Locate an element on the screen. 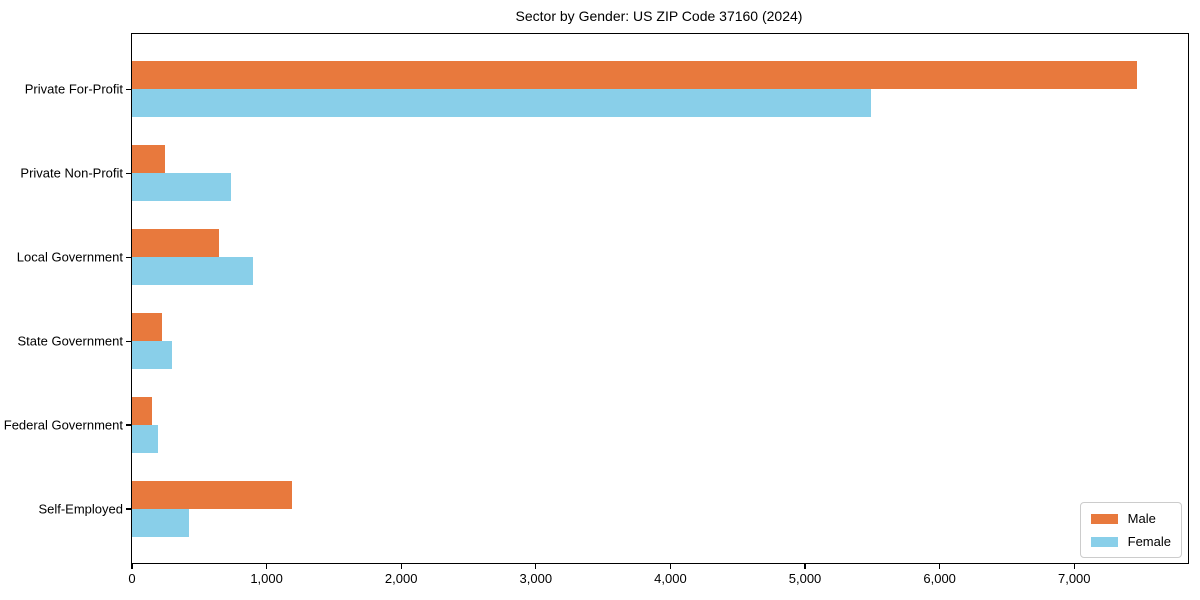 This screenshot has height=600, width=1200. bar-private-for-profit-male is located at coordinates (634, 75).